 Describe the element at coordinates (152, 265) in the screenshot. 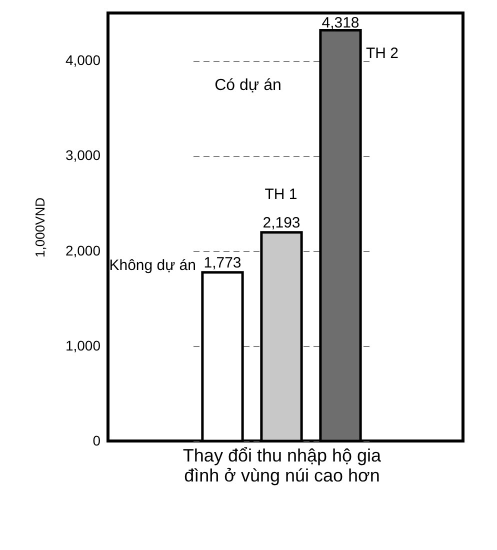

I see `annotation: Không dự án` at that location.